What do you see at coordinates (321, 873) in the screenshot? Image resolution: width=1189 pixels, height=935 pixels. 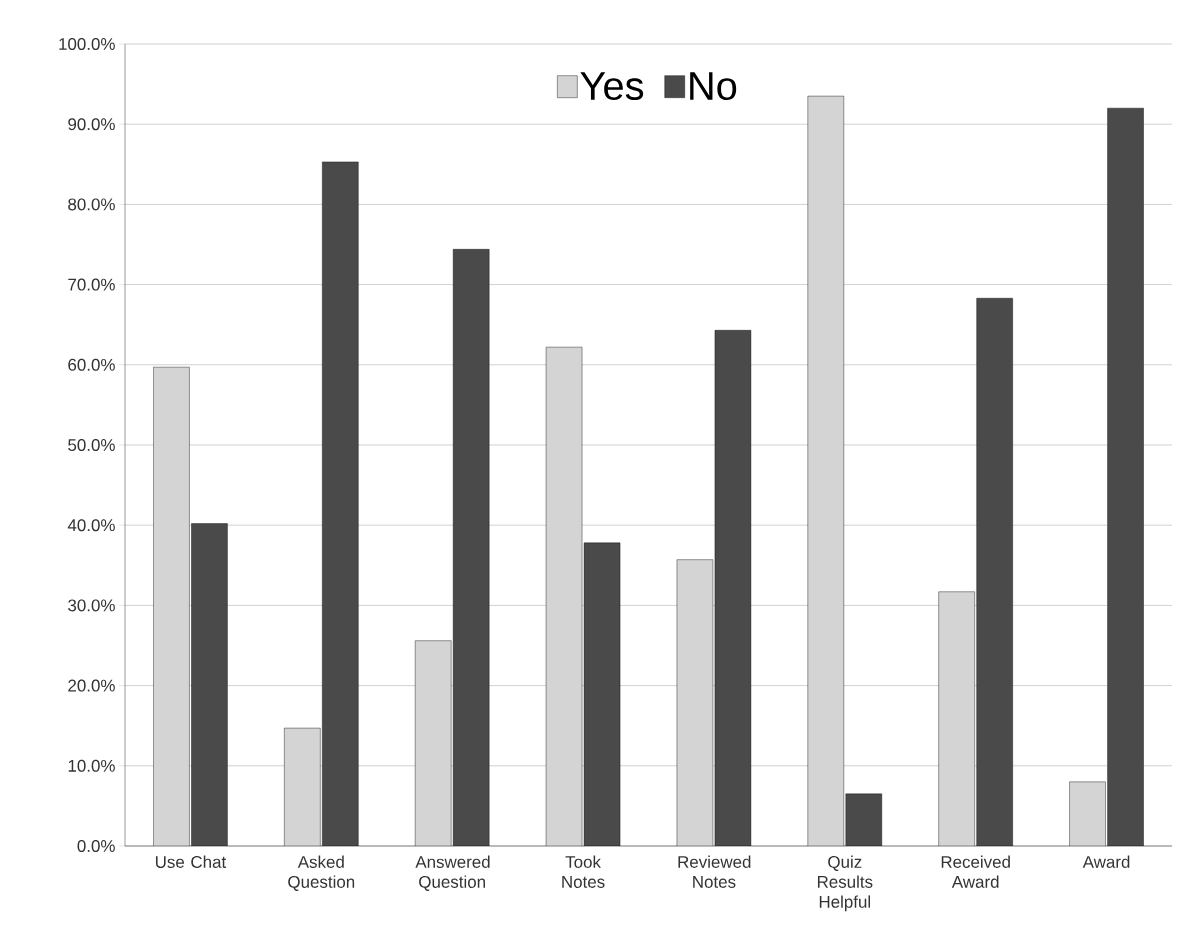 I see `x-tick-label: Asked Question` at bounding box center [321, 873].